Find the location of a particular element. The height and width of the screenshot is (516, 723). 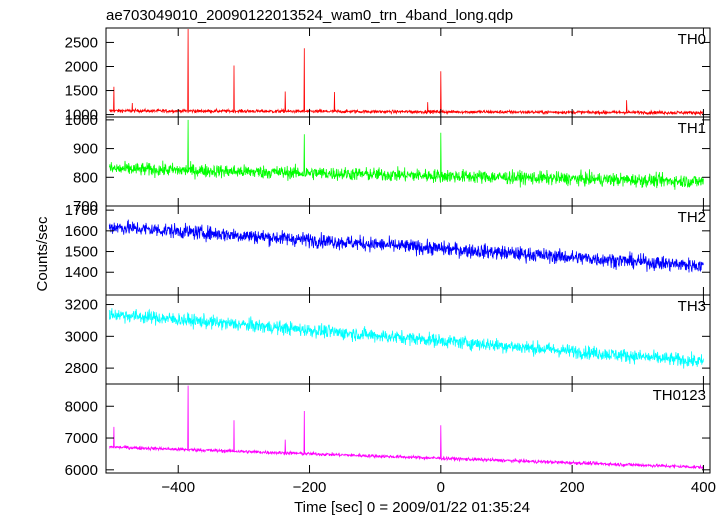

x-tick-label: 200 is located at coordinates (572, 487).